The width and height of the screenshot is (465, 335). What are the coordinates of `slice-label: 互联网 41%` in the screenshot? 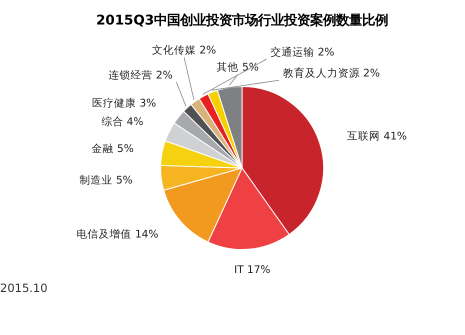 It's located at (377, 136).